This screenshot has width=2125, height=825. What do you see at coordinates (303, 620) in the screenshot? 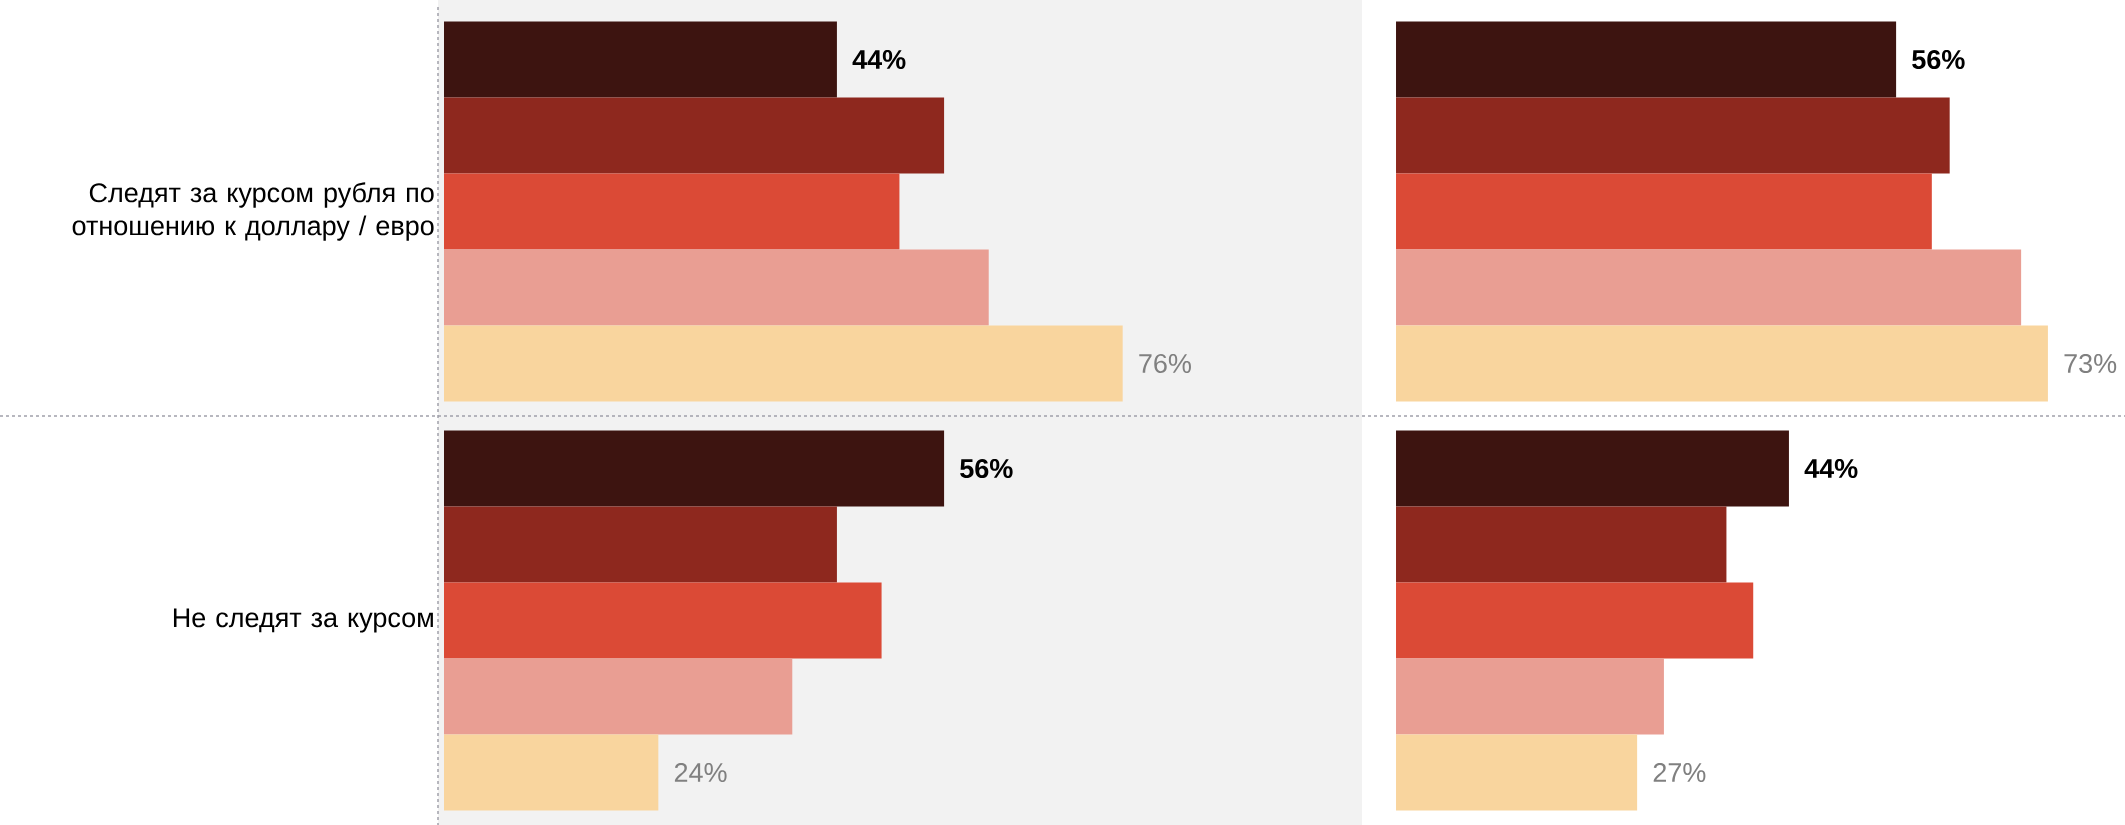
I see `y-tick-label: Не следят за курсом` at bounding box center [303, 620].